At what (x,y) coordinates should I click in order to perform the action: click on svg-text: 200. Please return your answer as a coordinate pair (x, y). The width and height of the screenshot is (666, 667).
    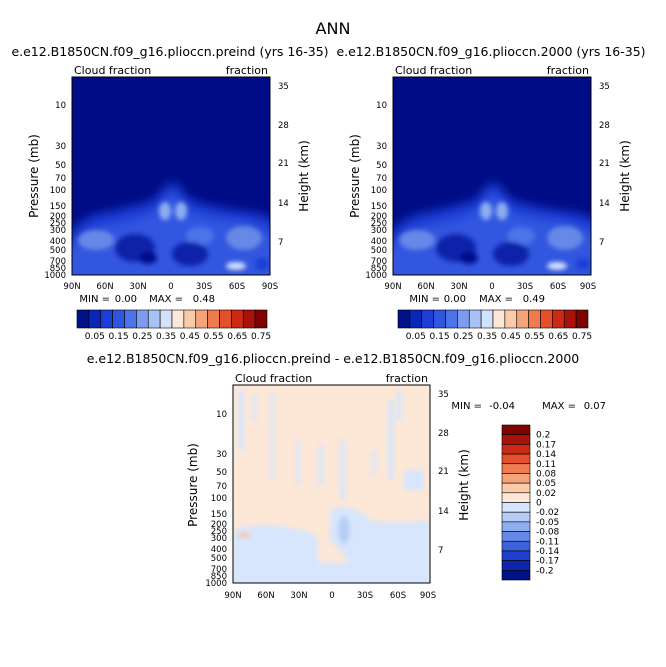
    Looking at the image, I should click on (219, 525).